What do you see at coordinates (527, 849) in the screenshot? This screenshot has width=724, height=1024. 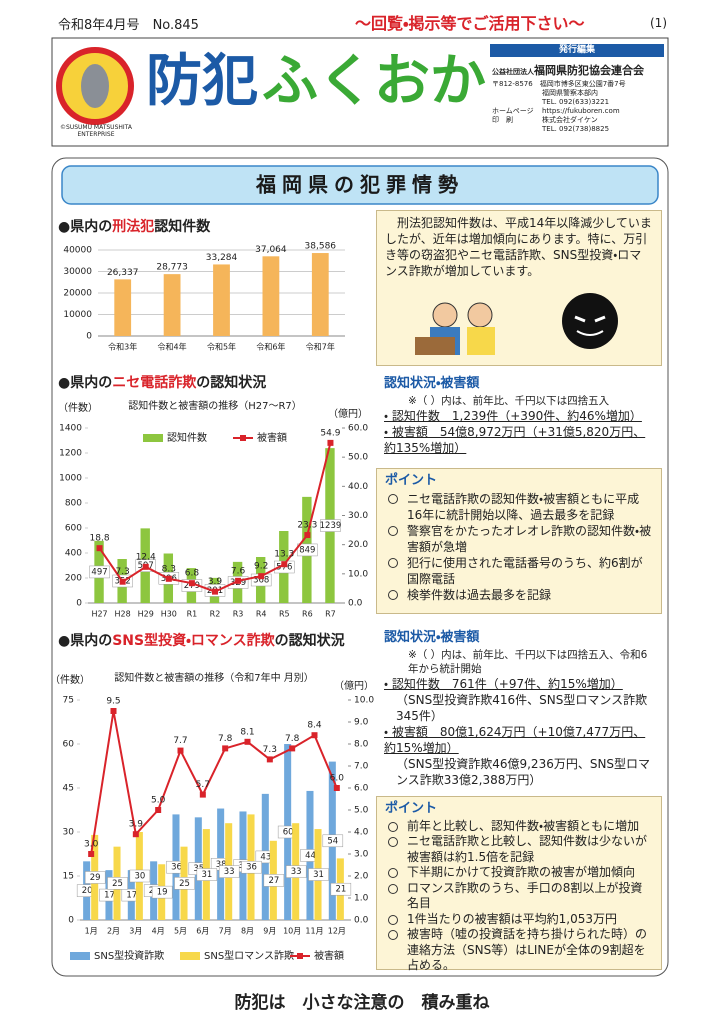 I see `point-text: ニセ電話詐欺と比較し、認知件数は少ないが被害額は約1.5倍を記録` at bounding box center [527, 849].